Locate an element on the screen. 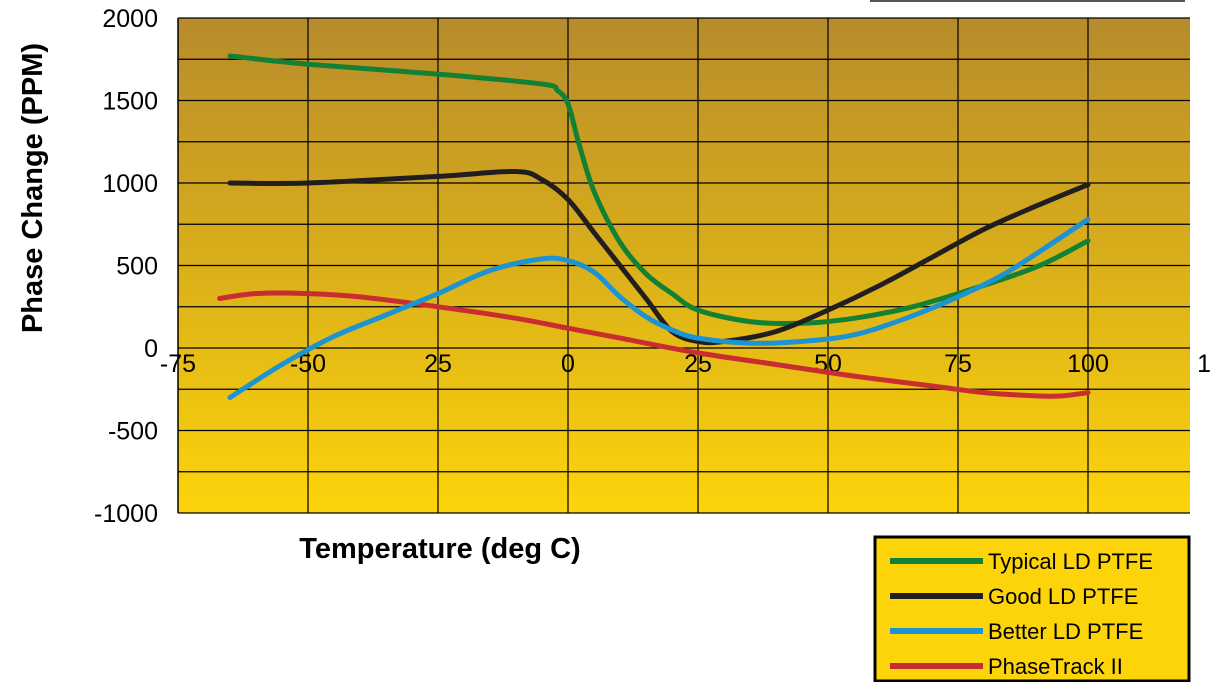 Image resolution: width=1210 pixels, height=682 pixels. y-axis-title: Phase Change (PPM) is located at coordinates (33, 188).